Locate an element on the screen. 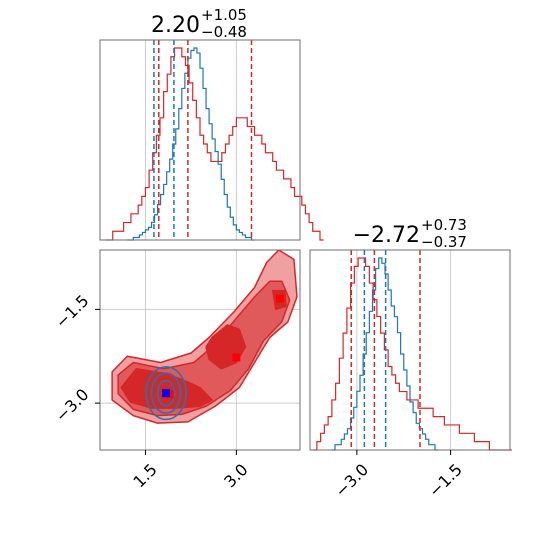 This screenshot has width=550, height=550. param-2-title-minus: −0.37 is located at coordinates (444, 242).